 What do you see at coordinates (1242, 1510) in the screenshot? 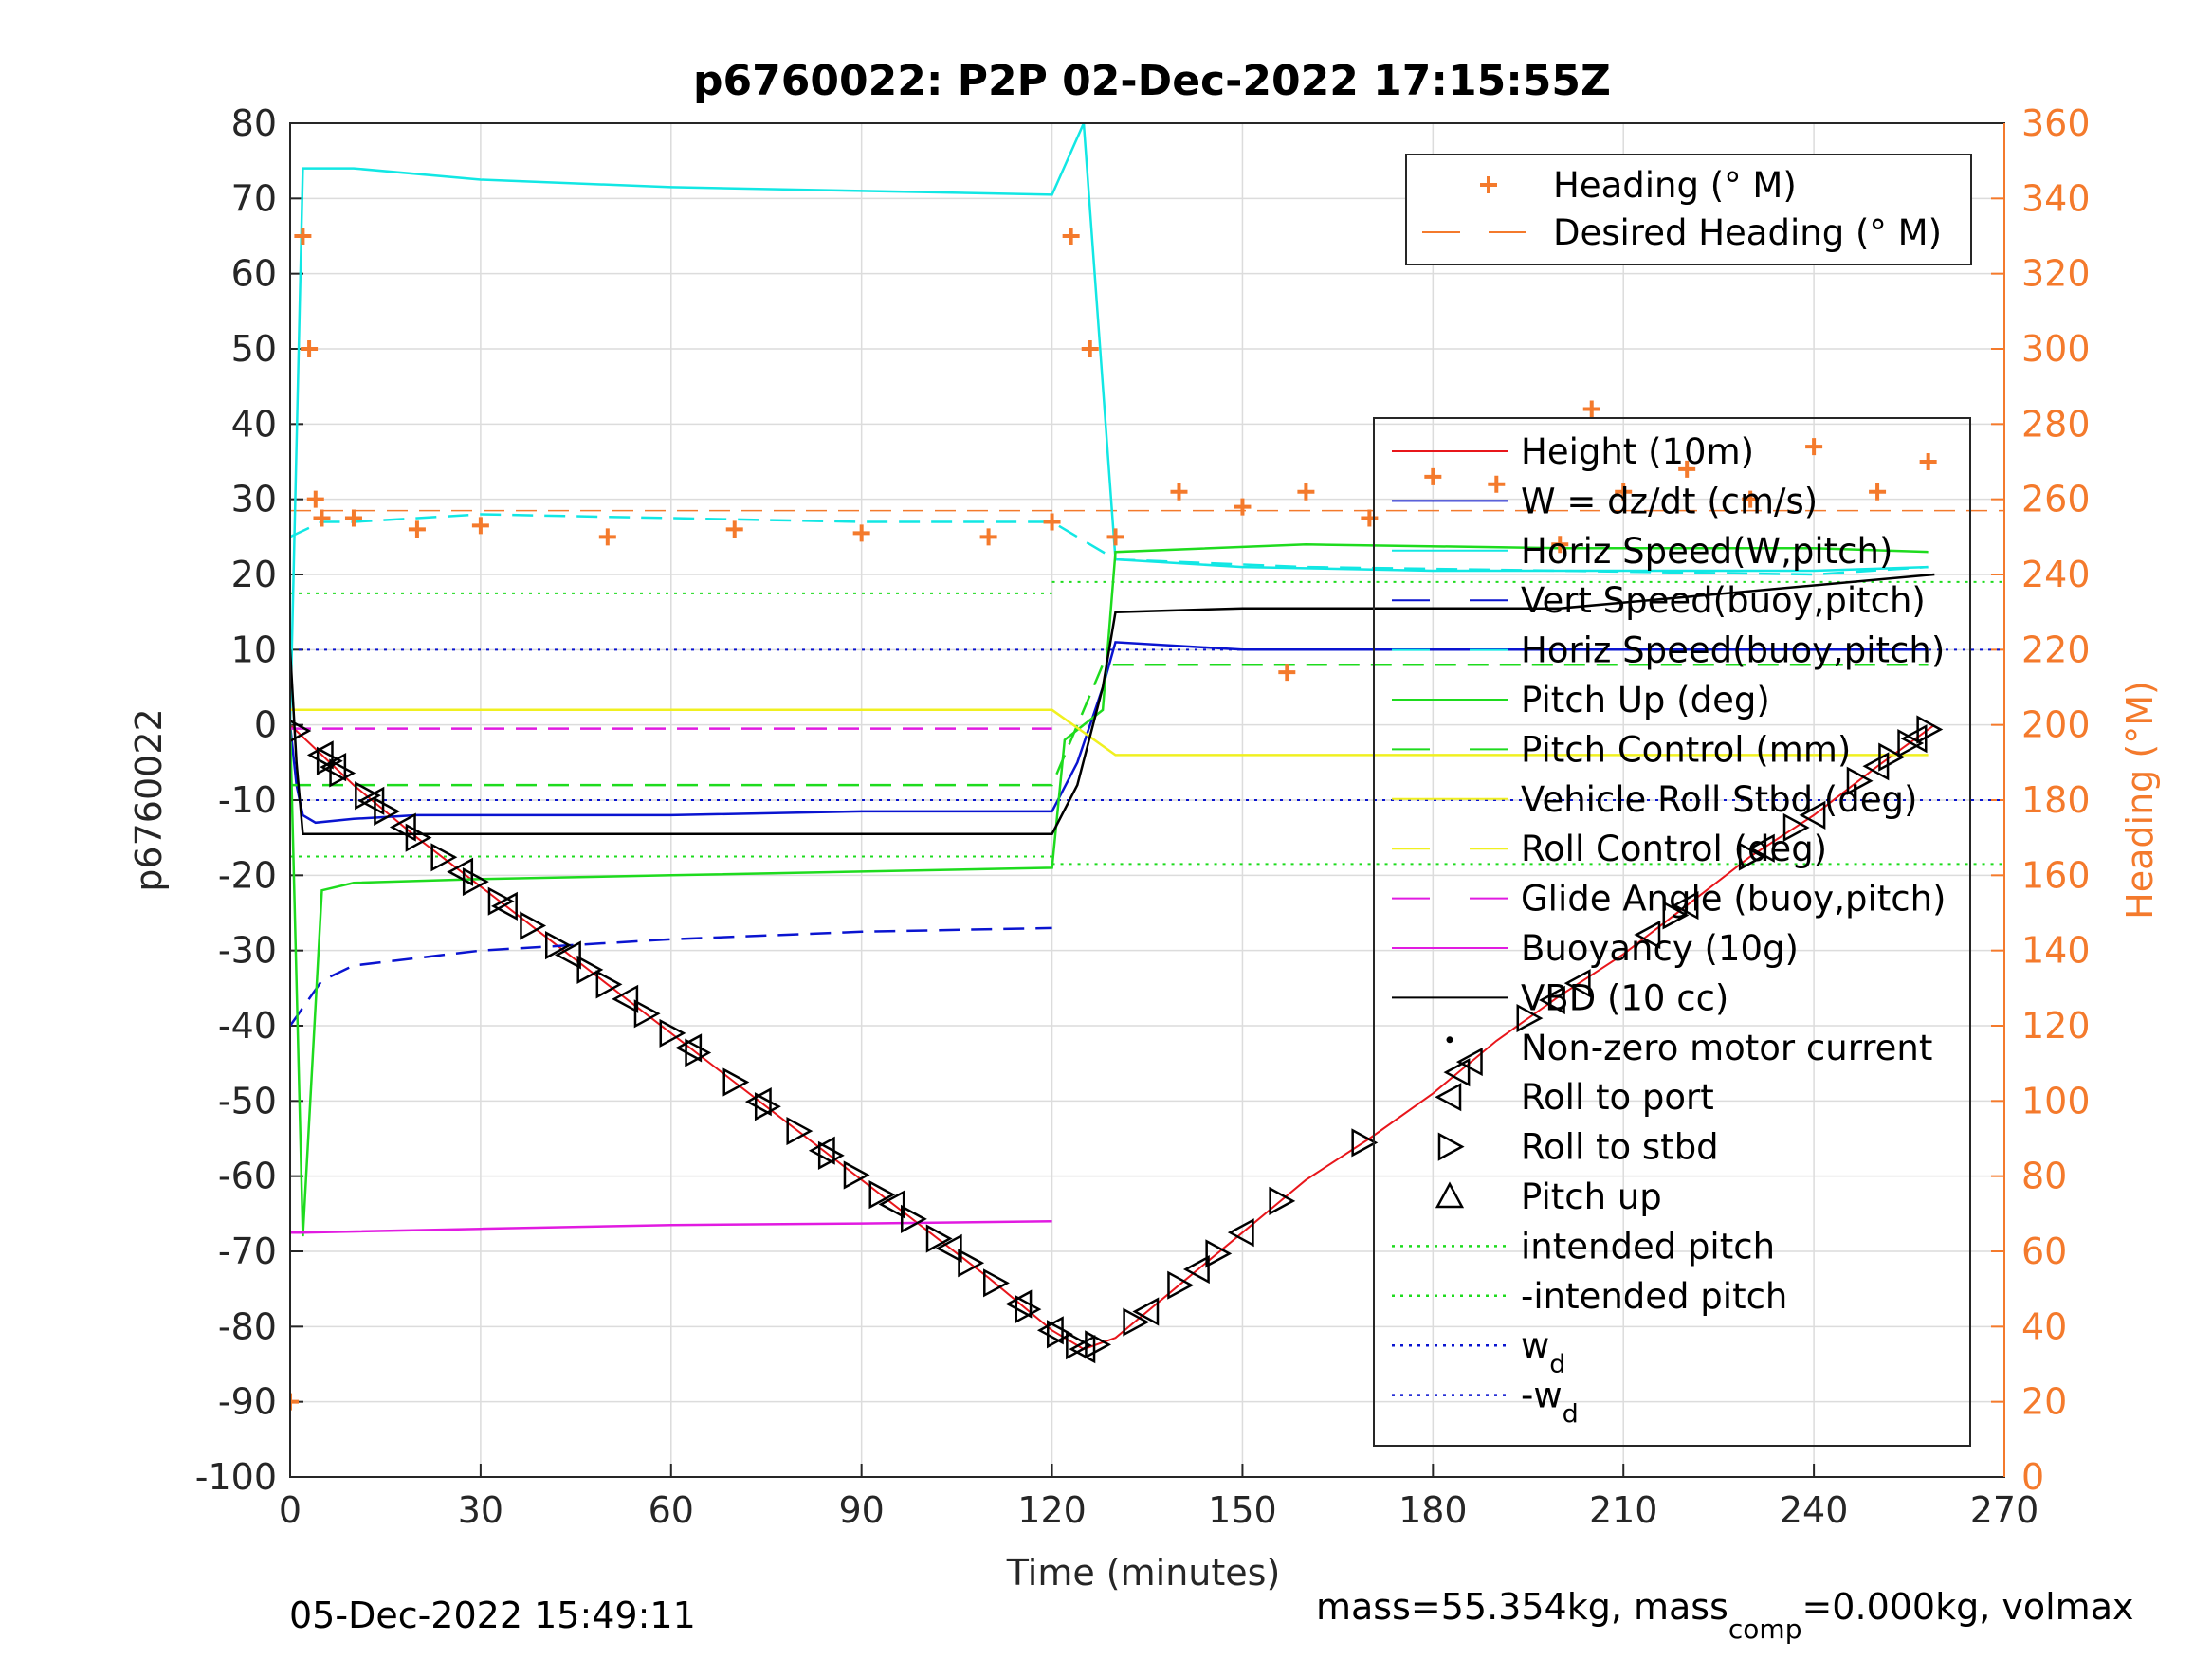
I see `x-tick-label: 150` at bounding box center [1242, 1510].